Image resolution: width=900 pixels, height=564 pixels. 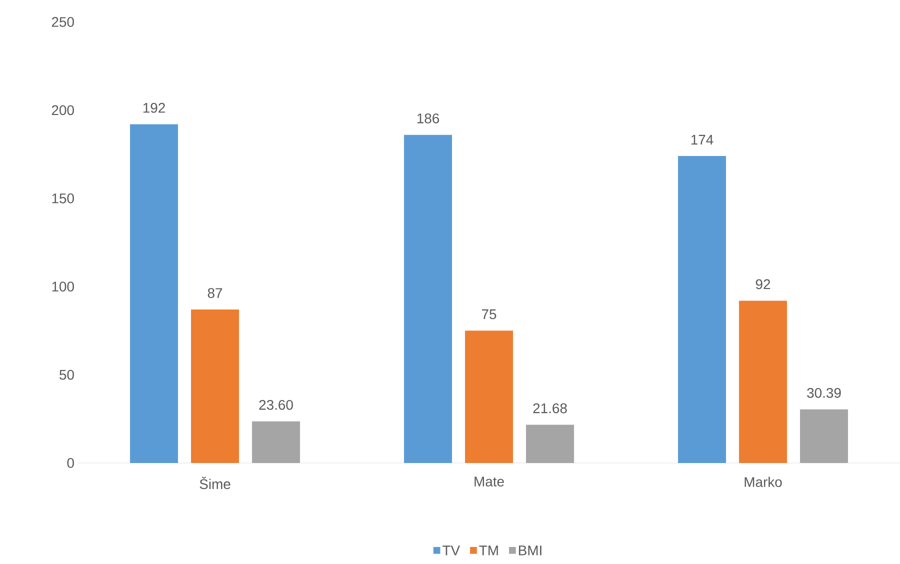 I want to click on x-tick-label: Marko, so click(x=763, y=482).